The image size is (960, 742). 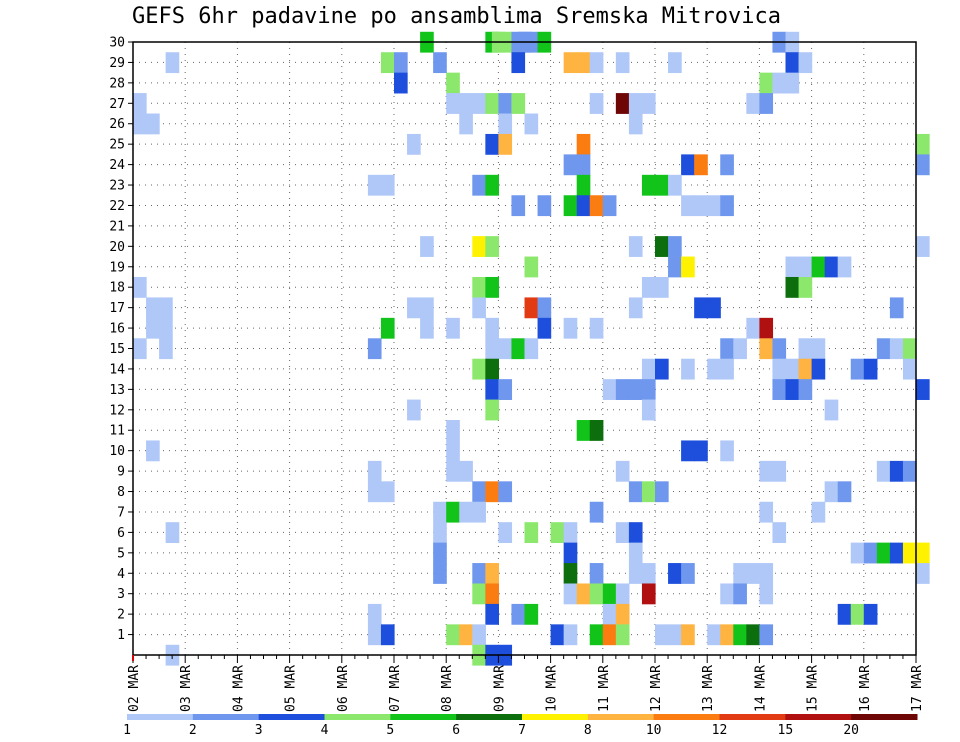 What do you see at coordinates (522, 730) in the screenshot?
I see `colorbar-label: 7` at bounding box center [522, 730].